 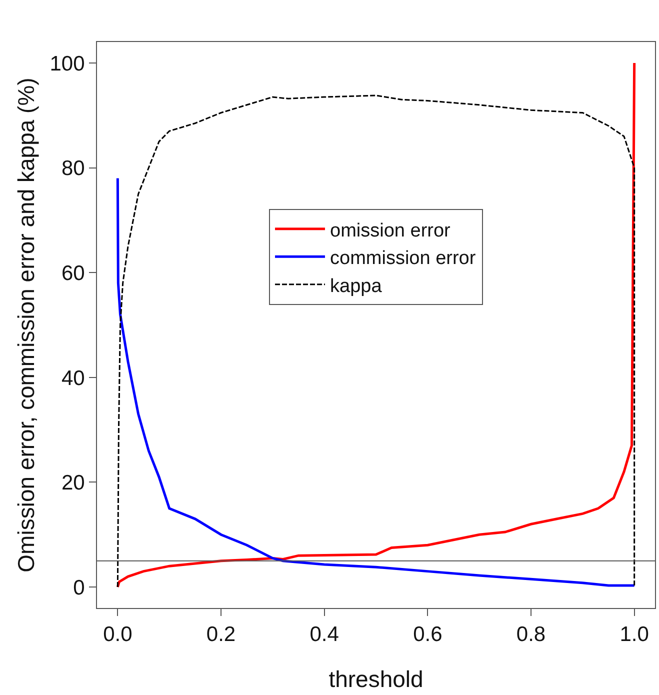 What do you see at coordinates (427, 634) in the screenshot?
I see `x-tick-label: 0.6` at bounding box center [427, 634].